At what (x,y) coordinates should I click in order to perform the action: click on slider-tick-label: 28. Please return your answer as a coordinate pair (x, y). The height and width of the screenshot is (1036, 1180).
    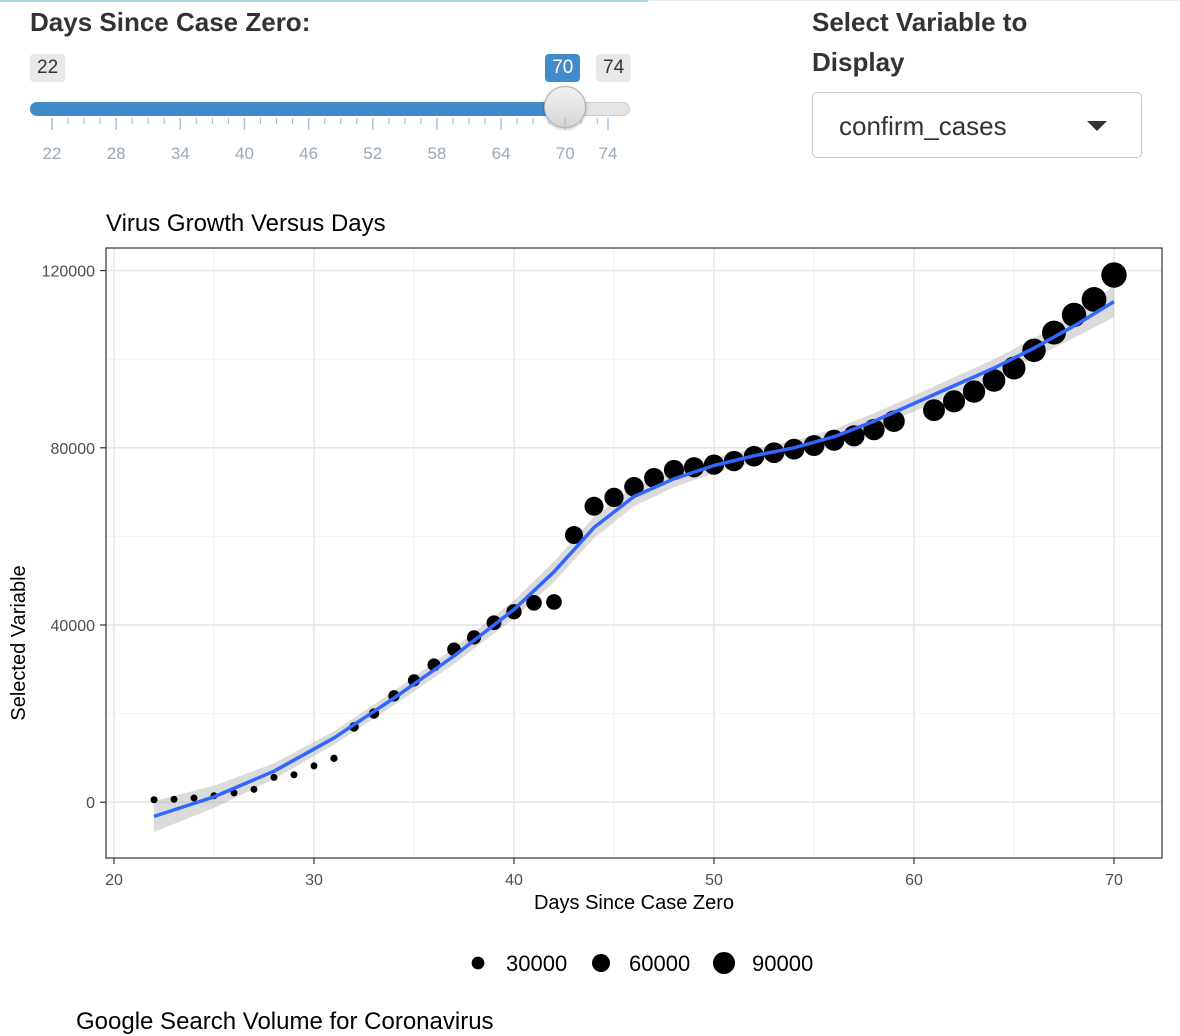
    Looking at the image, I should click on (116, 153).